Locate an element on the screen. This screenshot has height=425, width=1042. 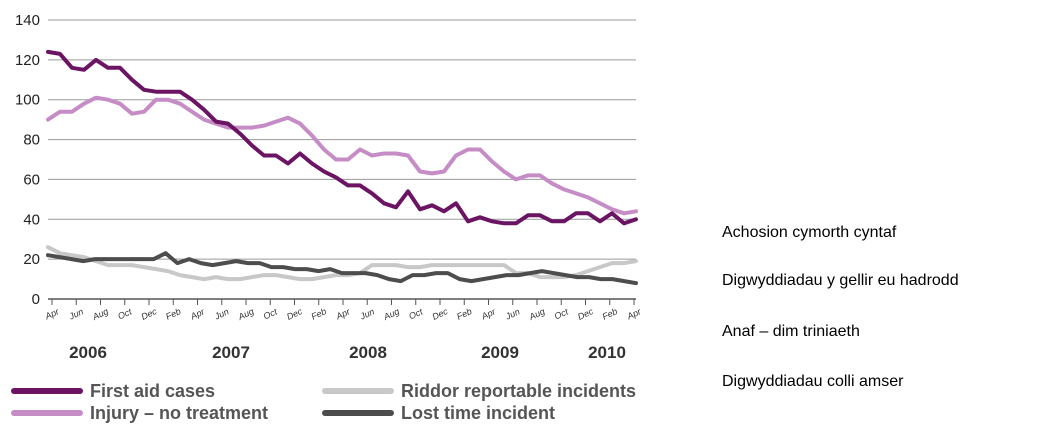
welsh-legend-lost-time: Digwyddiadau colli amser is located at coordinates (813, 381).